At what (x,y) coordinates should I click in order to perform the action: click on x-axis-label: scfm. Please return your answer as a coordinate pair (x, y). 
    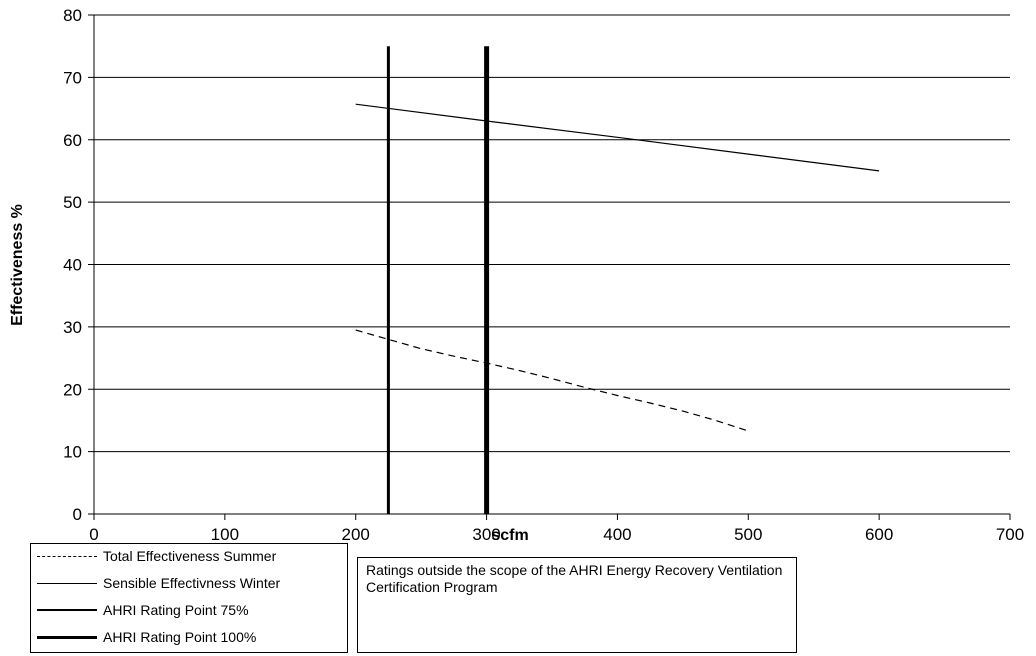
    Looking at the image, I should click on (509, 535).